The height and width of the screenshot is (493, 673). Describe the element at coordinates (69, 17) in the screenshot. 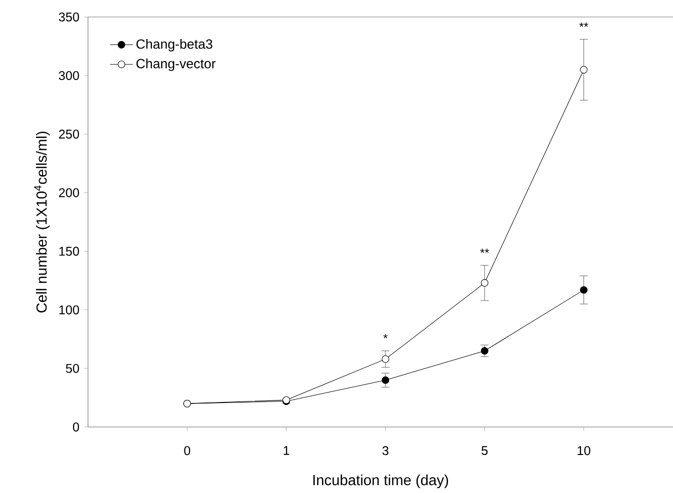

I see `y-tick-label: 350` at that location.